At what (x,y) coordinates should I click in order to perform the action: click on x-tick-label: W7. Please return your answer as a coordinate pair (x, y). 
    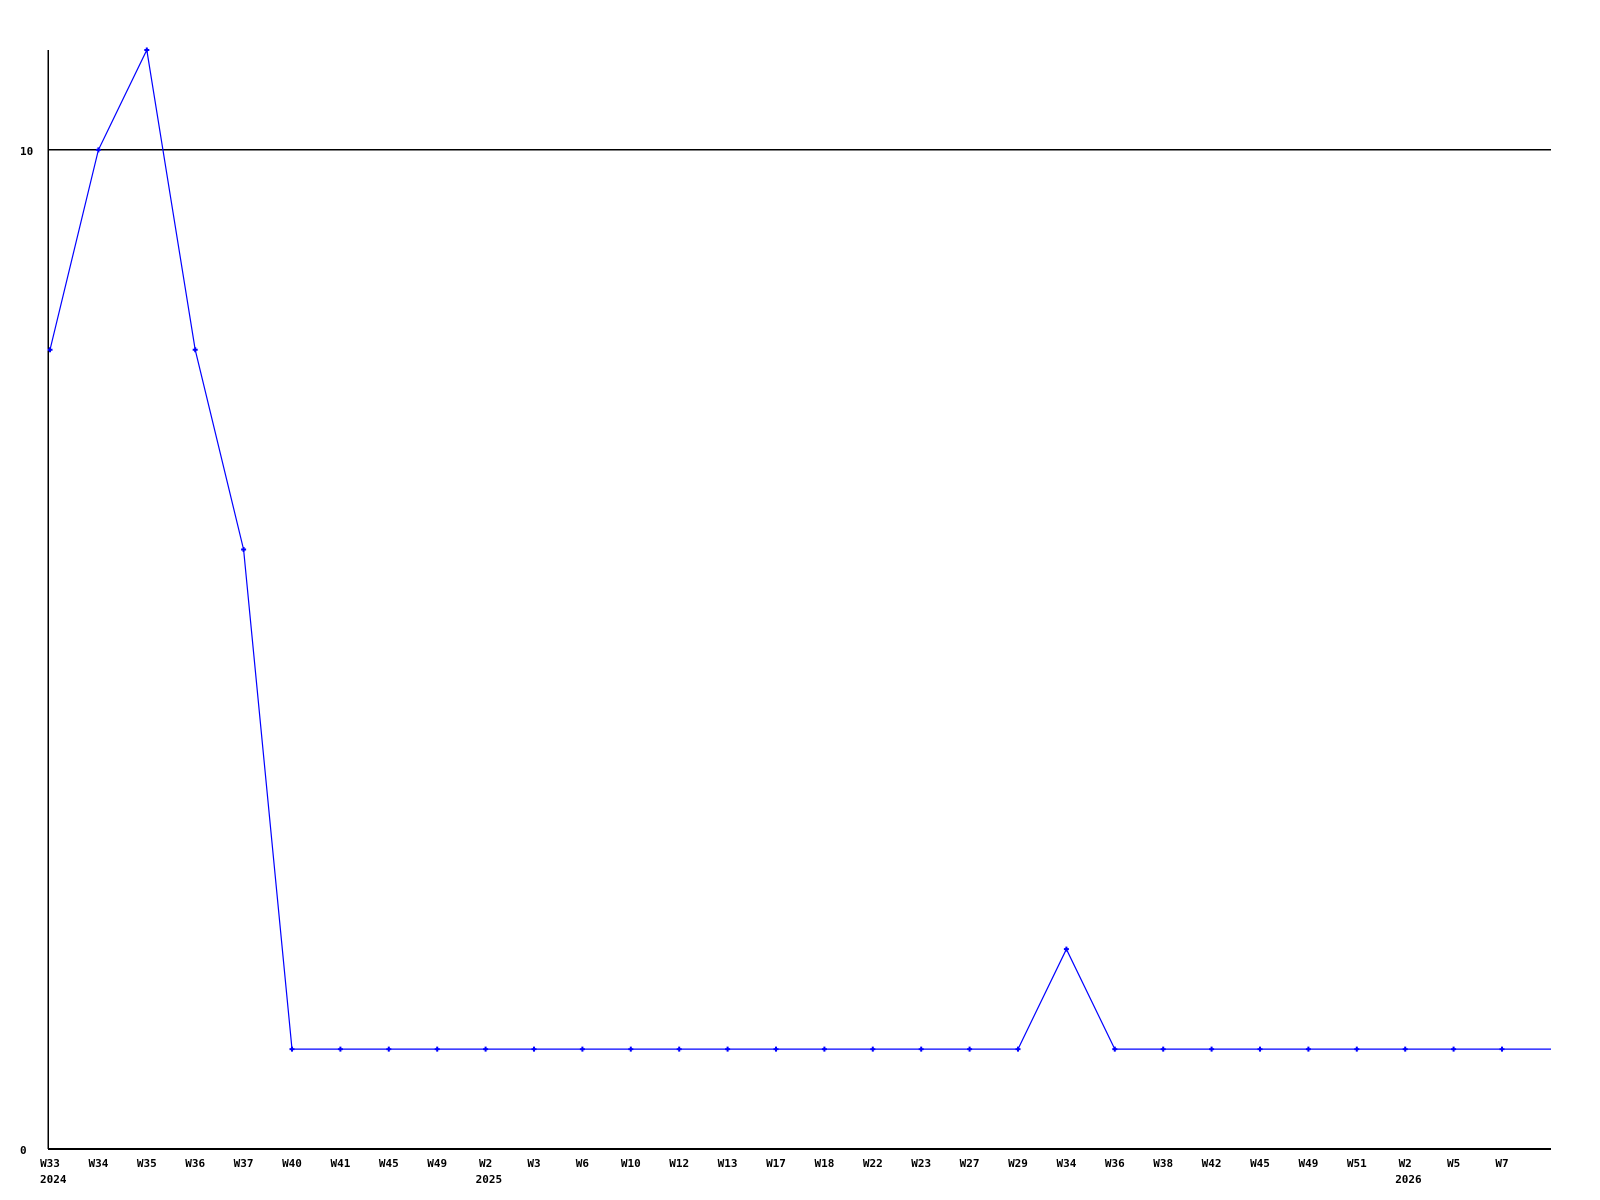
    Looking at the image, I should click on (1501, 1163).